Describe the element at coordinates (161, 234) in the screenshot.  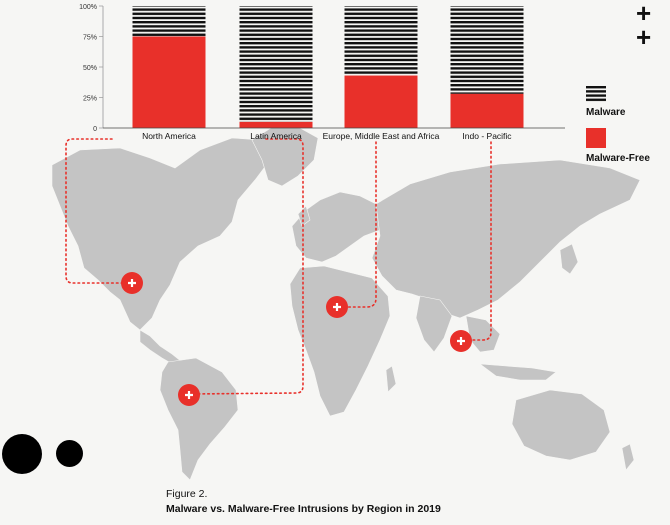
I see `north-america-landmass` at that location.